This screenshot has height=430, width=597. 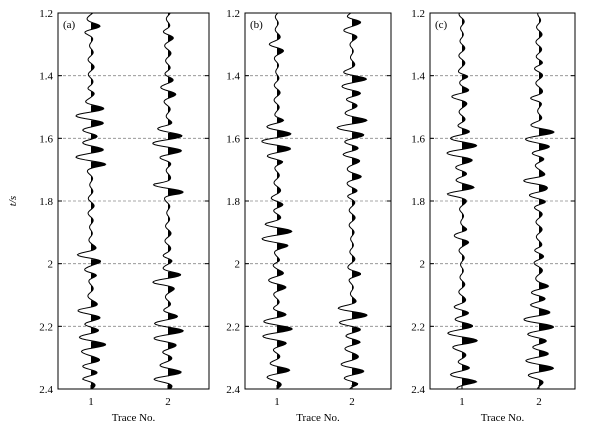 What do you see at coordinates (69, 25) in the screenshot?
I see `panel-label: (a)` at bounding box center [69, 25].